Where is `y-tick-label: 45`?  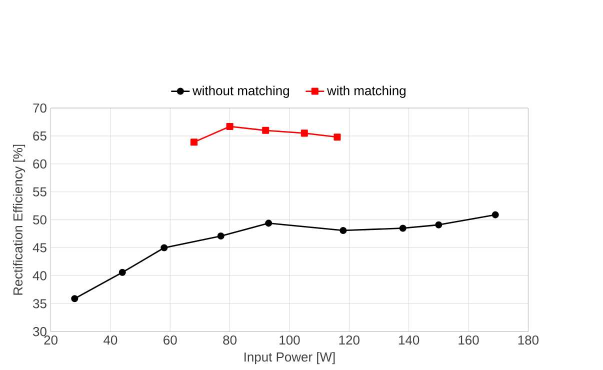
y-tick-label: 45 is located at coordinates (39, 247).